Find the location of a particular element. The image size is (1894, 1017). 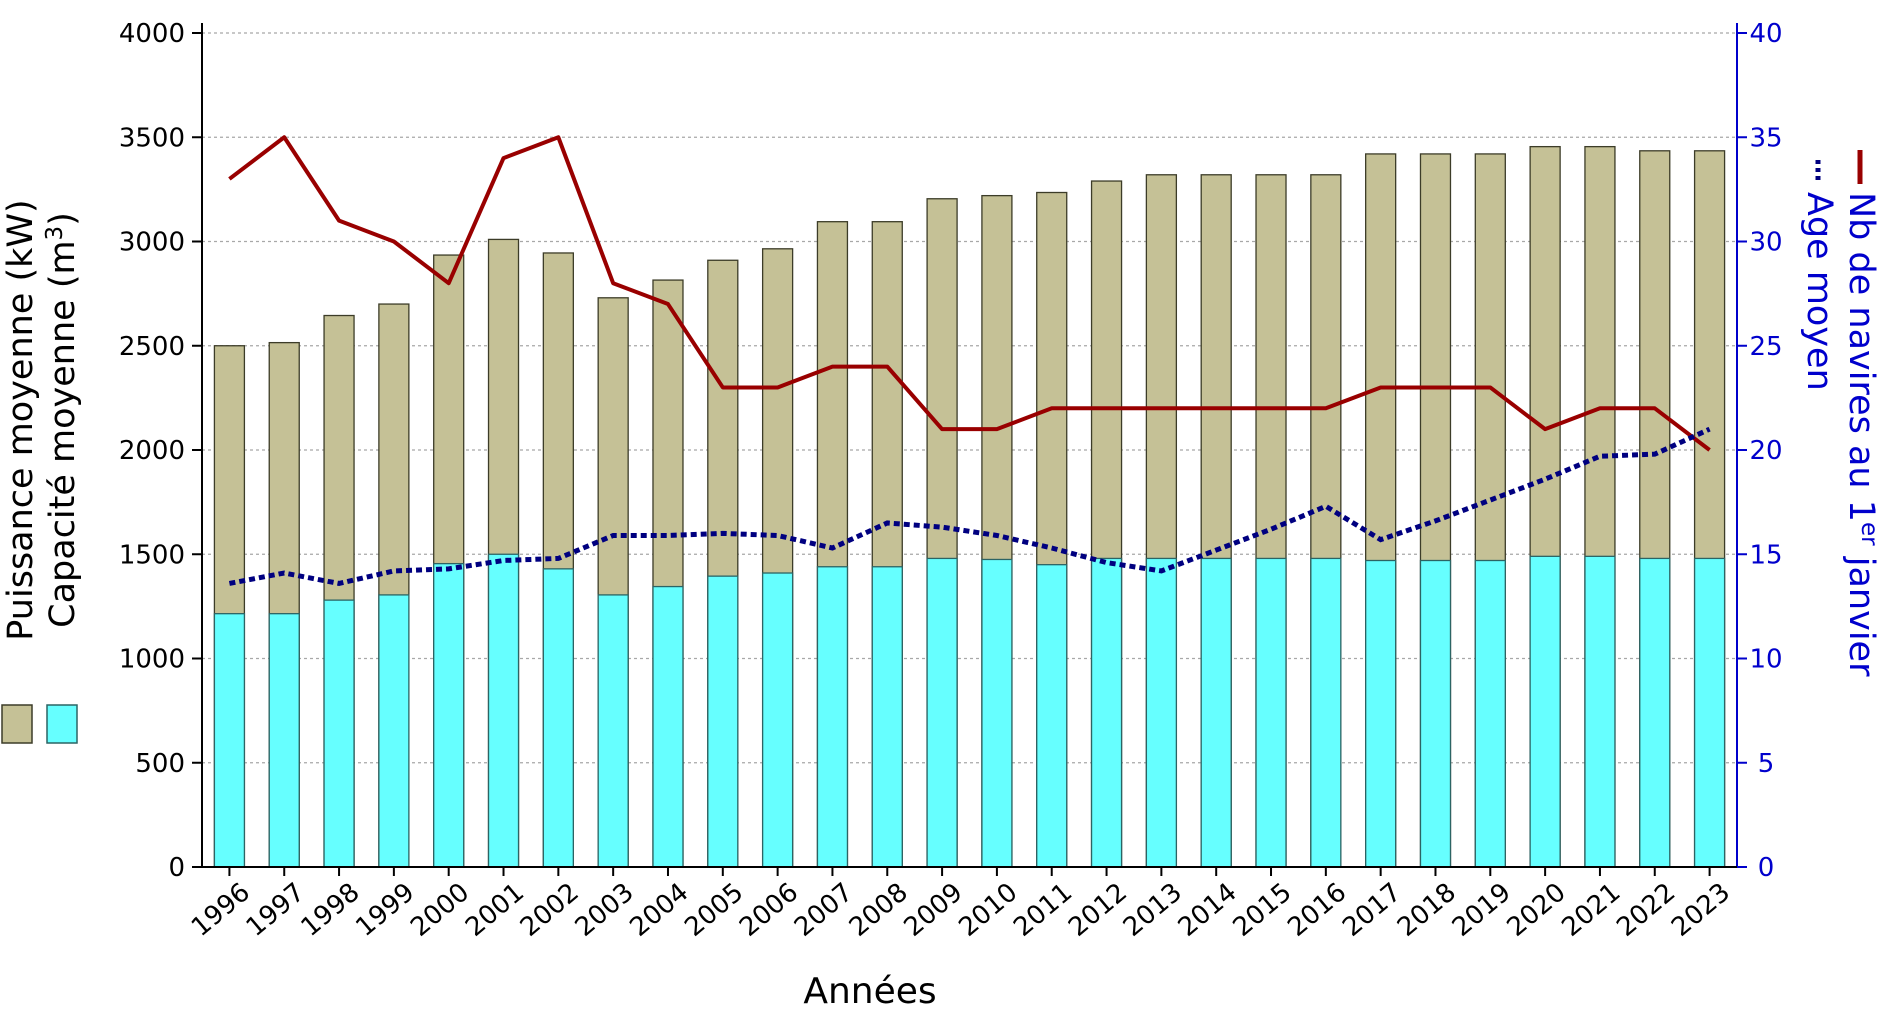

x-tick-label: 2004 is located at coordinates (660, 910).